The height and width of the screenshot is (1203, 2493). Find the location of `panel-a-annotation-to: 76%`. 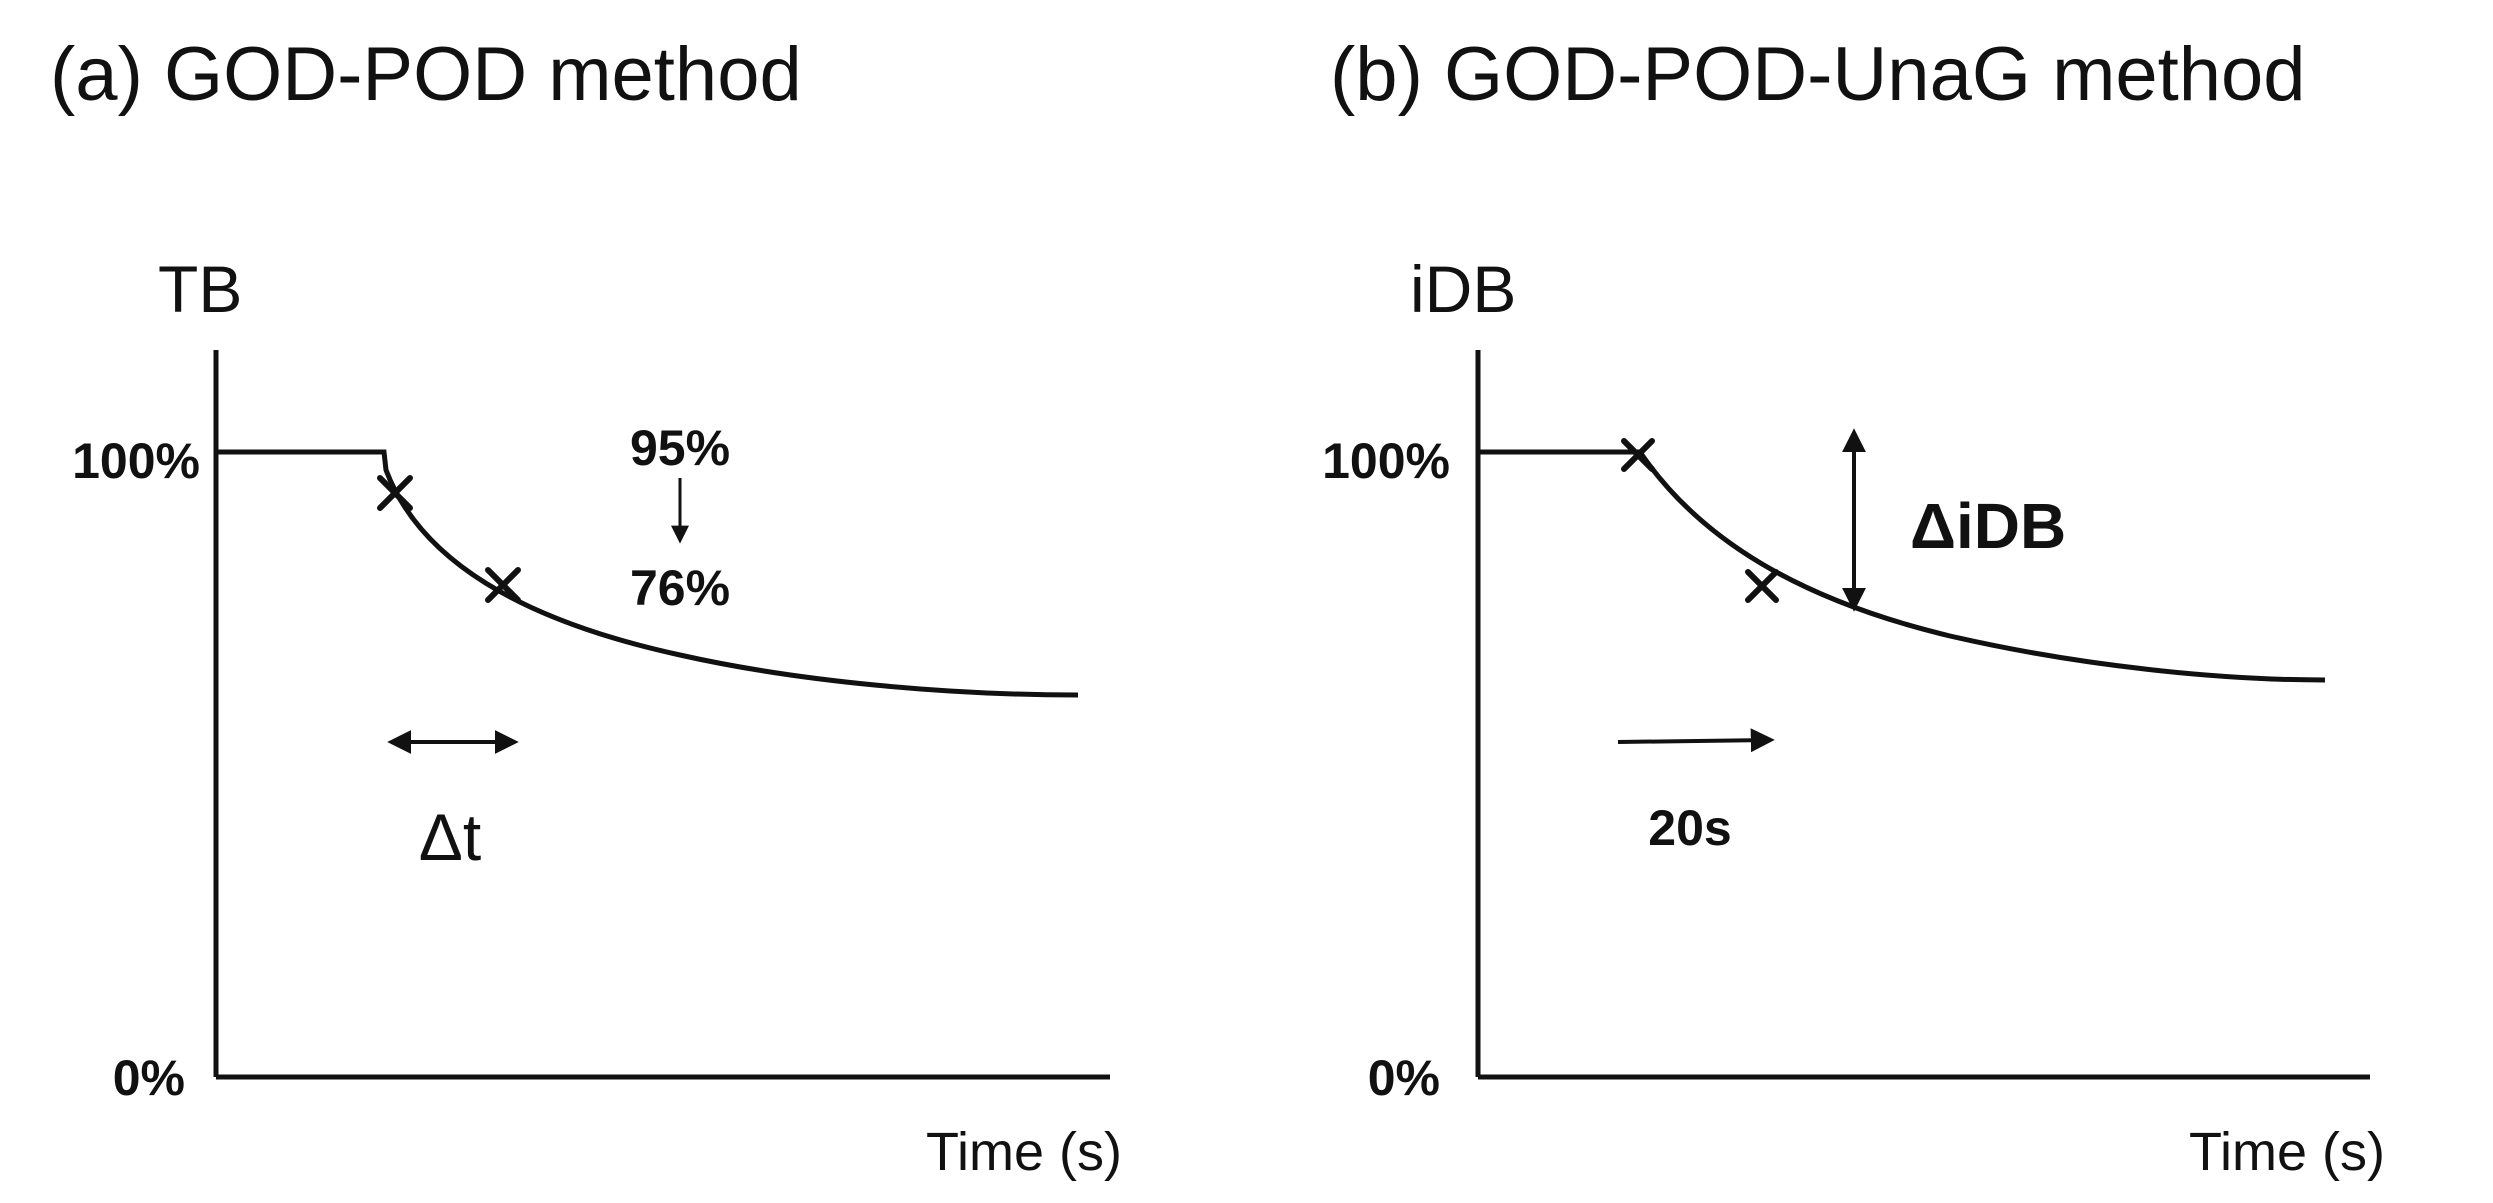

panel-a-annotation-to: 76% is located at coordinates (680, 588).